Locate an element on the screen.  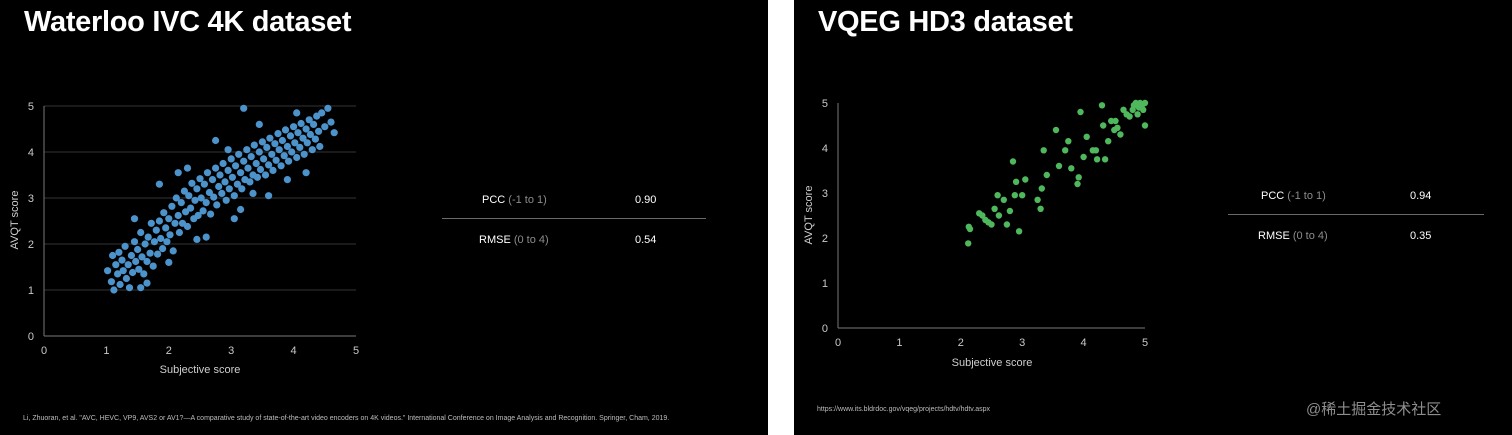
y-axis-label: AVQT score is located at coordinates (809, 215).